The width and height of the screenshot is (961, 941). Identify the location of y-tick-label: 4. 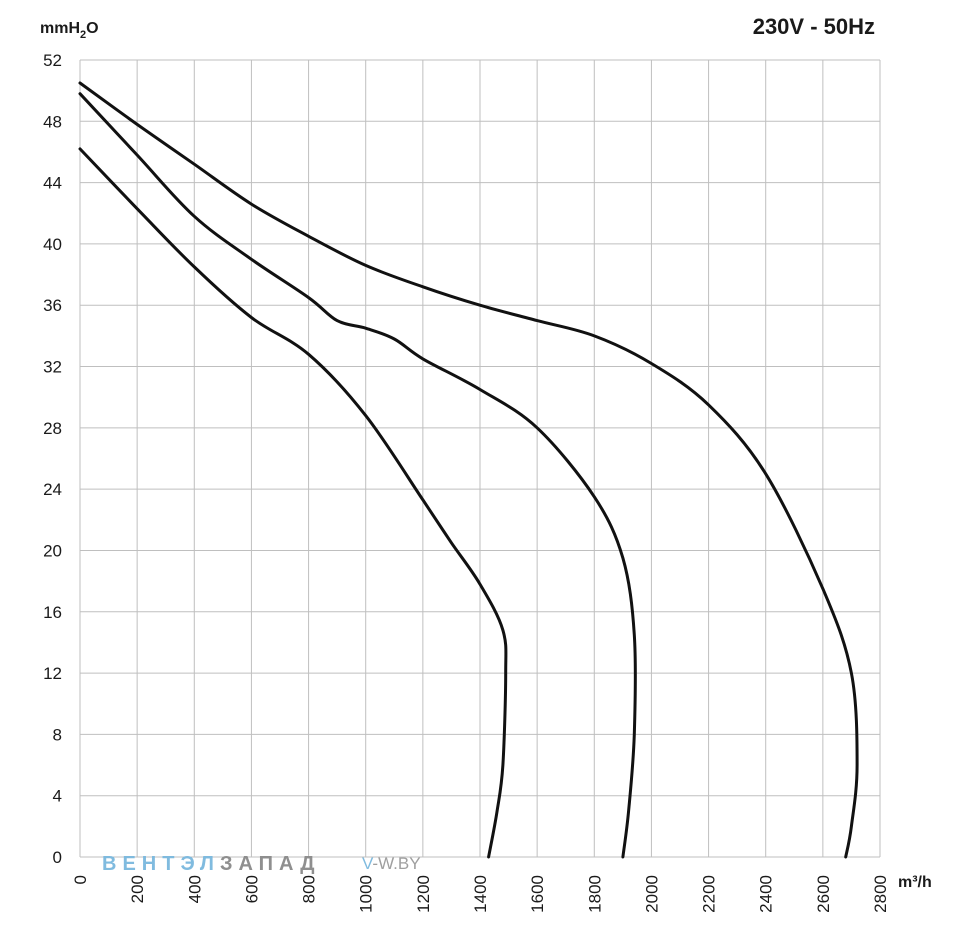
(57, 796).